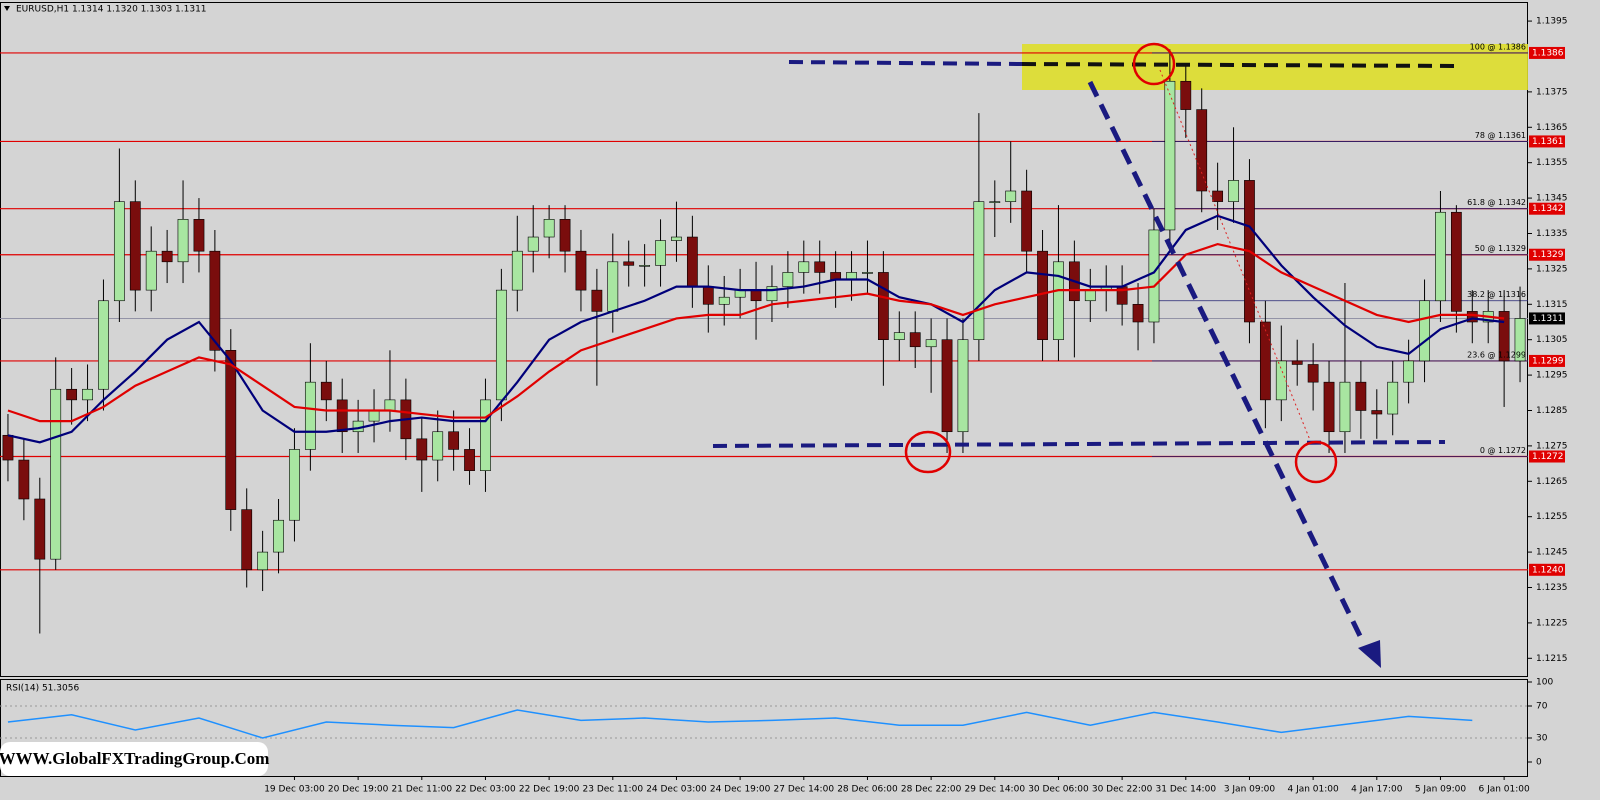 The image size is (1600, 800). Describe the element at coordinates (1500, 248) in the screenshot. I see `fib-label: 50 @ 1.1329` at that location.